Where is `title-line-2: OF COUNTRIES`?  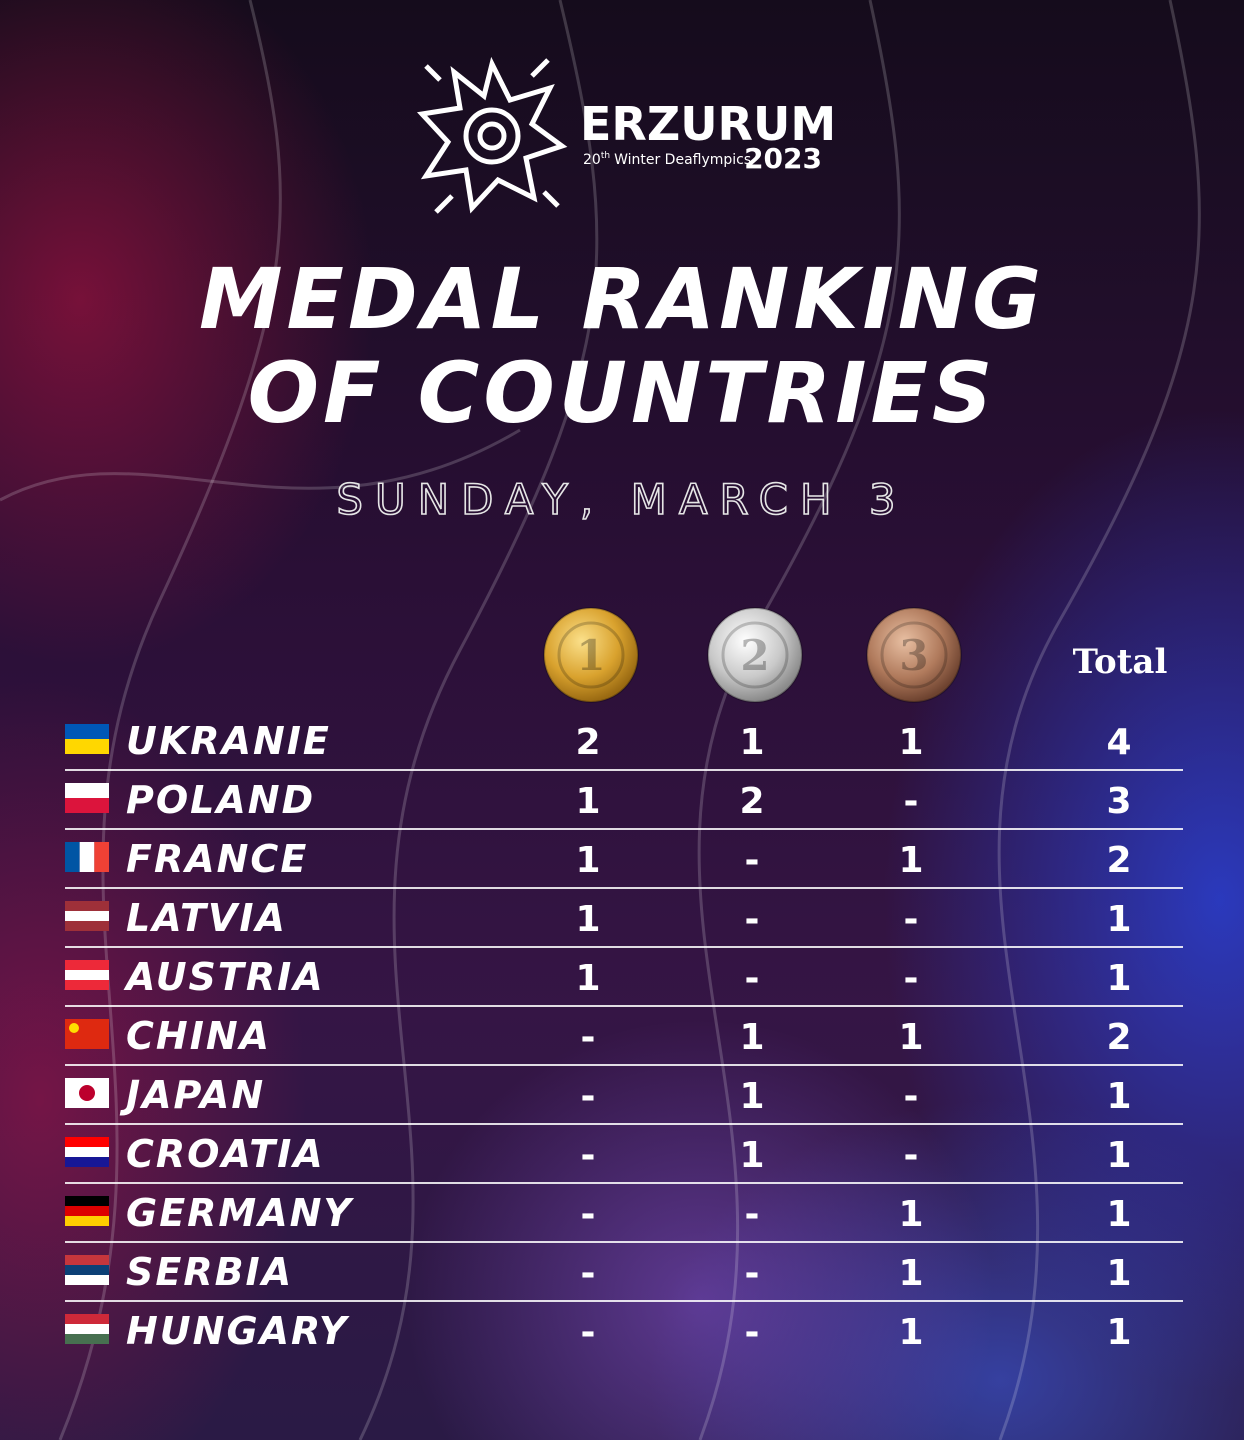 title-line-2: OF COUNTRIES is located at coordinates (622, 393).